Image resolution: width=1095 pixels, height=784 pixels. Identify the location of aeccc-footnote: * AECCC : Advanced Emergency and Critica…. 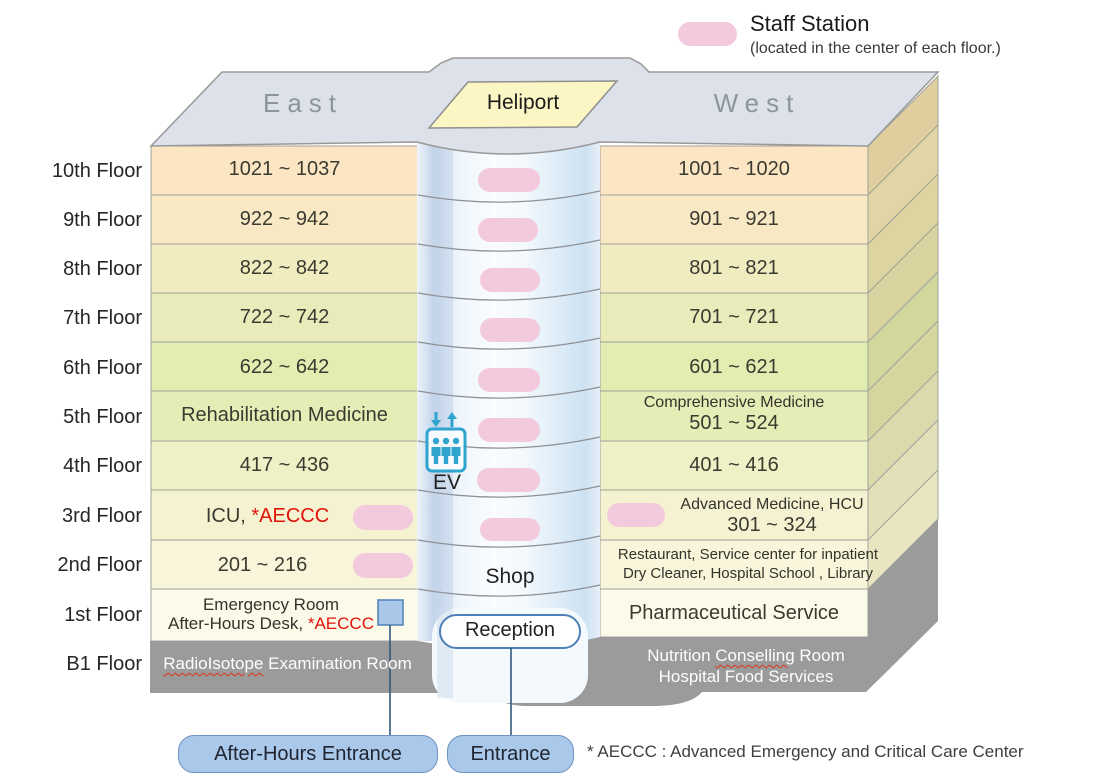
(805, 751).